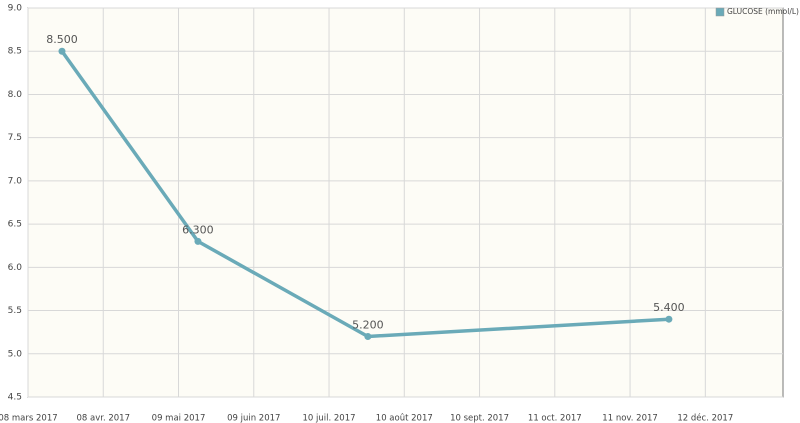 The height and width of the screenshot is (423, 800). I want to click on y-tick-label: 5.5, so click(15, 311).